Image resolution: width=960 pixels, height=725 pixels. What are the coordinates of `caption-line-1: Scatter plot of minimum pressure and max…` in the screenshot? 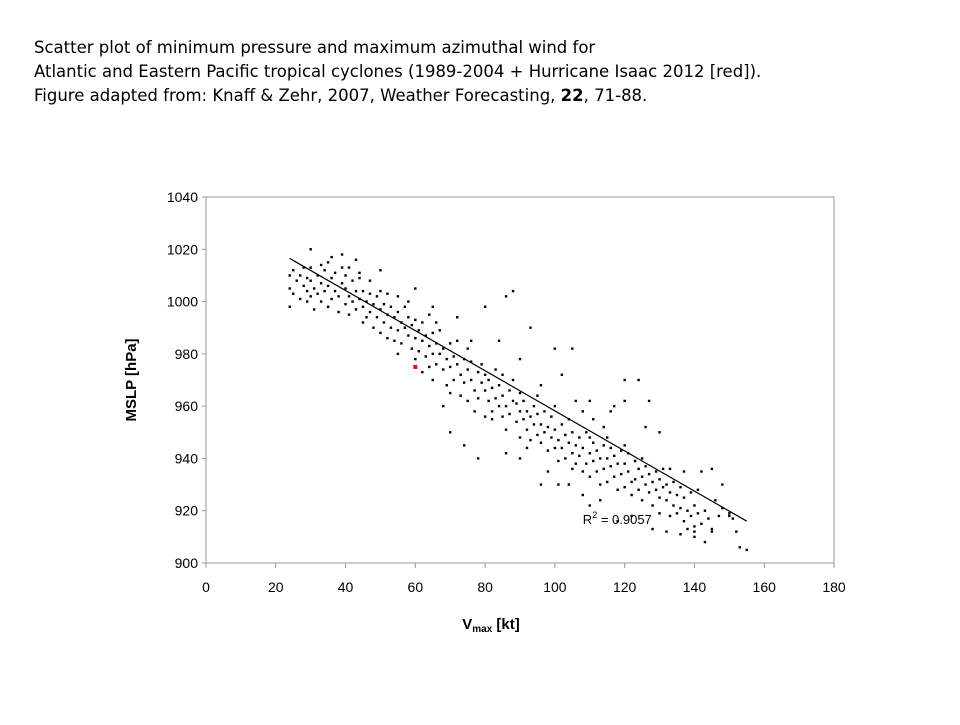 It's located at (315, 47).